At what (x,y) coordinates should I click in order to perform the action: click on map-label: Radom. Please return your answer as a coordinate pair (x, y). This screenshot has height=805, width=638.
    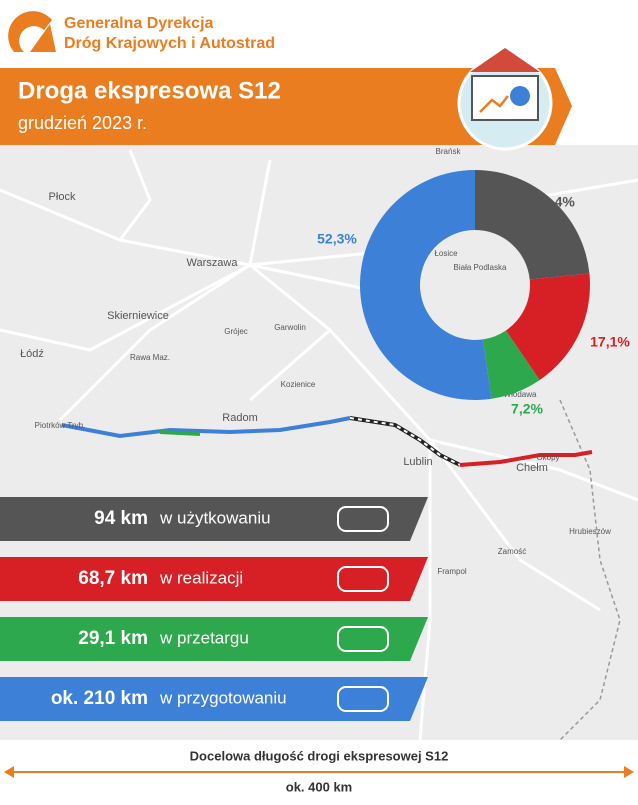
    Looking at the image, I should click on (239, 418).